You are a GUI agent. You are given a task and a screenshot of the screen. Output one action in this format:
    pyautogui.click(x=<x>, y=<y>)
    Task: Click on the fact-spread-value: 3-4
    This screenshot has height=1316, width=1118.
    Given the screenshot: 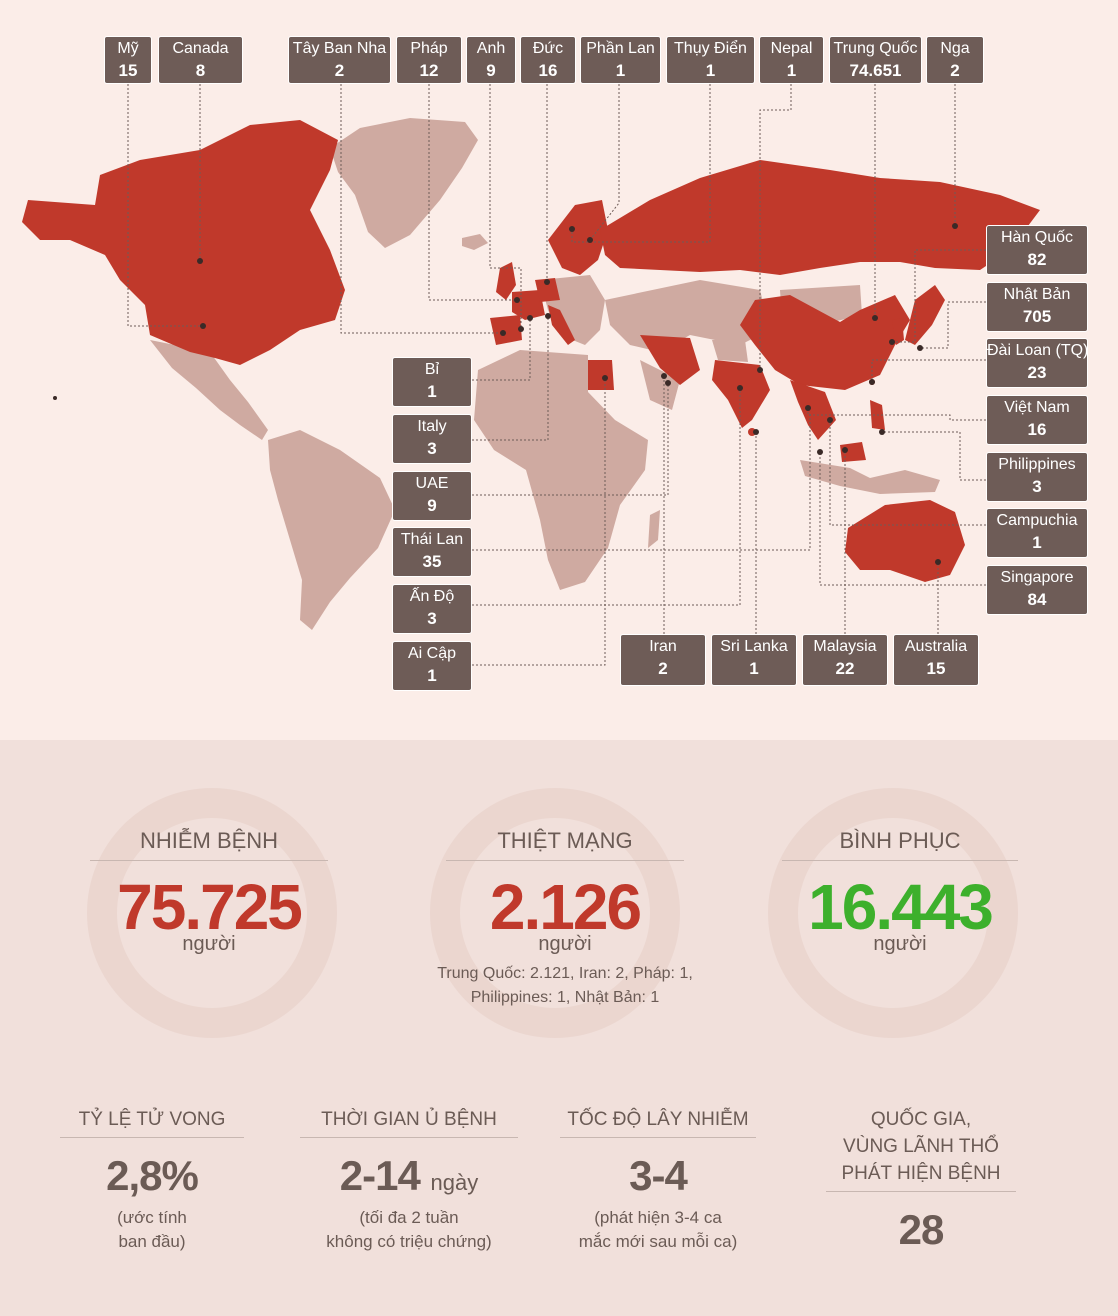 What is the action you would take?
    pyautogui.click(x=658, y=1175)
    